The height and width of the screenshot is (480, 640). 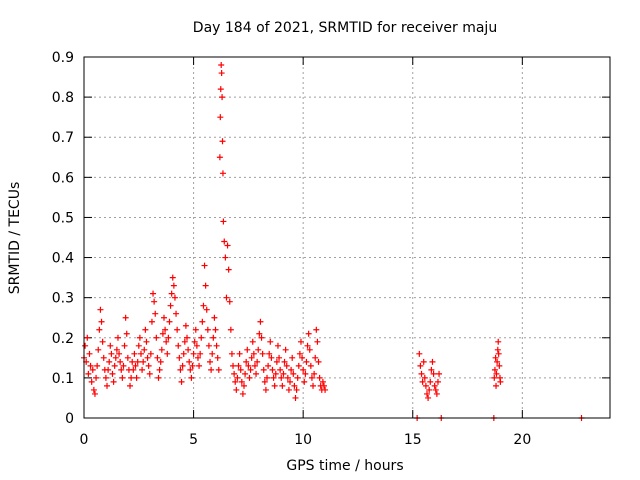 I want to click on y-tick-label: 0.1, so click(x=63, y=379).